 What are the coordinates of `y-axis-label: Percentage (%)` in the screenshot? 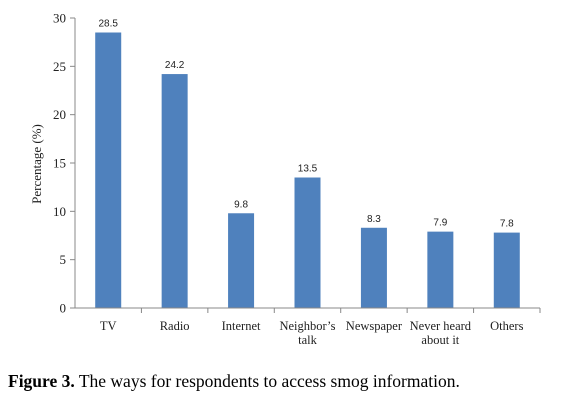 It's located at (36, 164).